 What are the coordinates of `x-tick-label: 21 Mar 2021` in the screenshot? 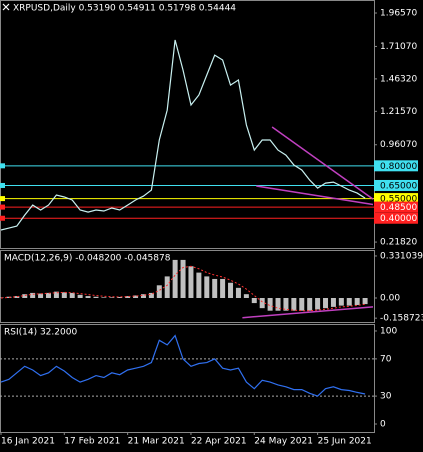 It's located at (156, 442).